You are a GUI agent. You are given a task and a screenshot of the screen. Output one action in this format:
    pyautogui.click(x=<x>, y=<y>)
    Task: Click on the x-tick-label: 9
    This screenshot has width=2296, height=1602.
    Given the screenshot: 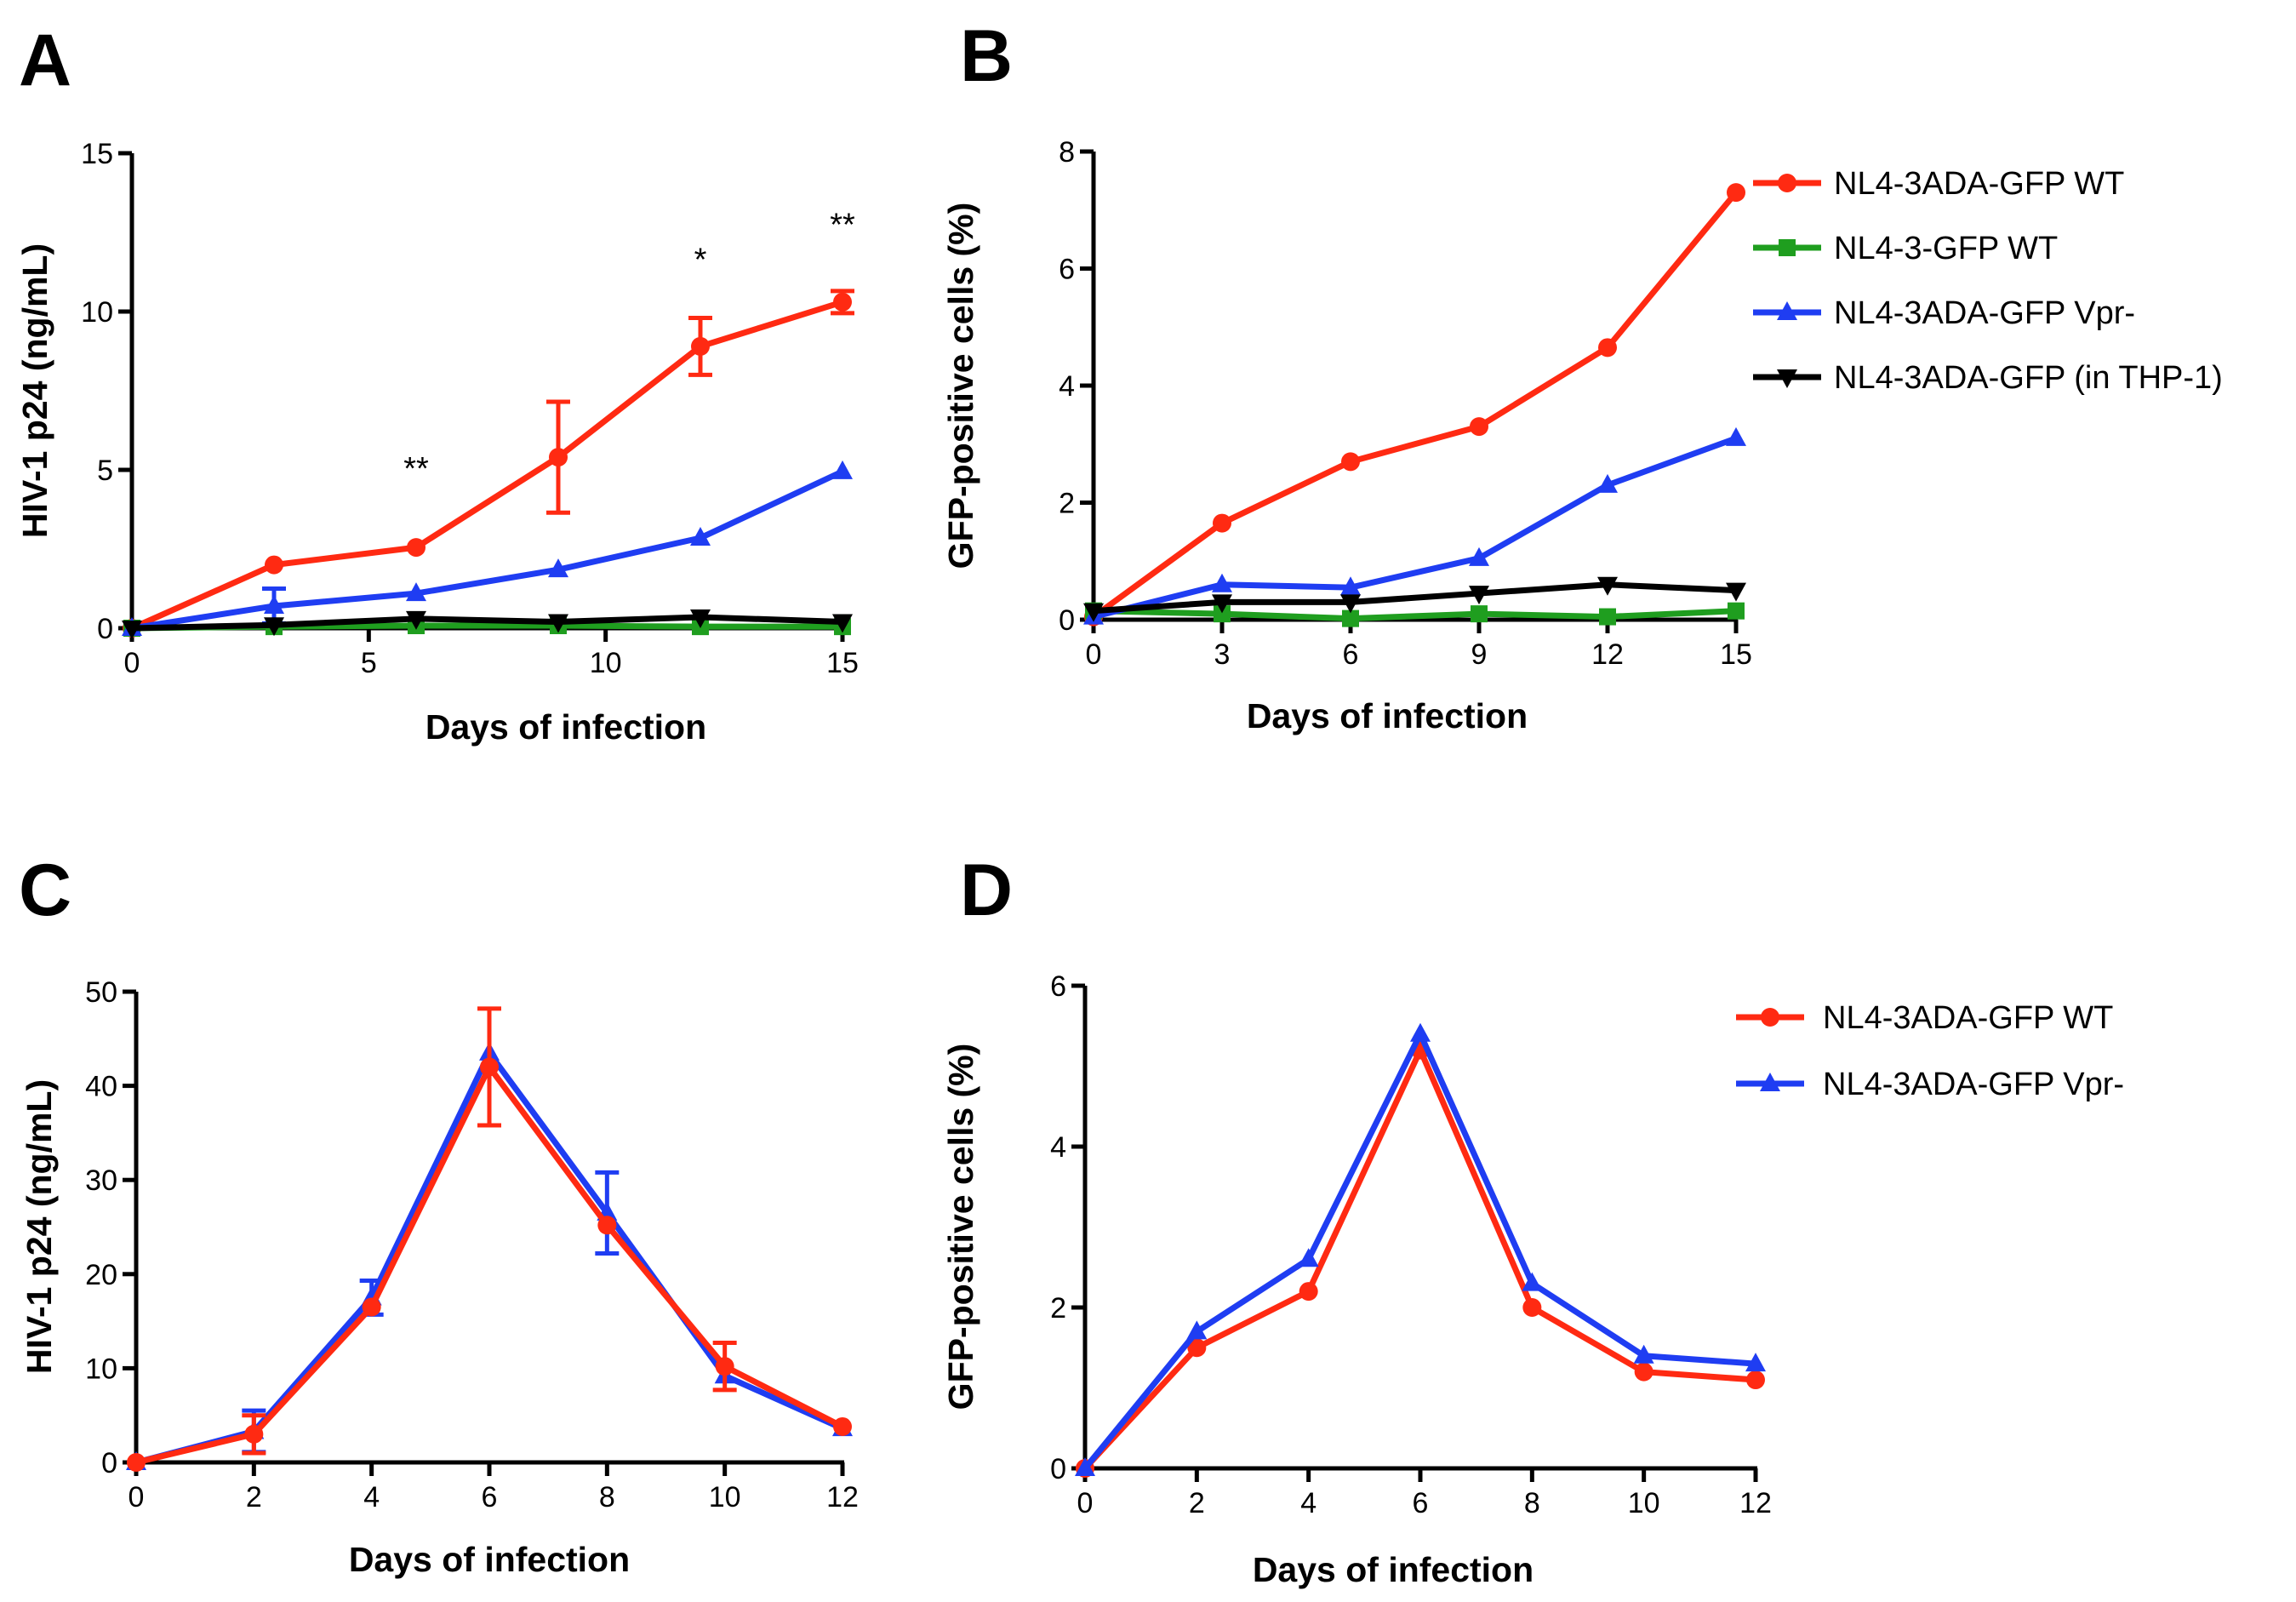 What is the action you would take?
    pyautogui.click(x=1480, y=654)
    